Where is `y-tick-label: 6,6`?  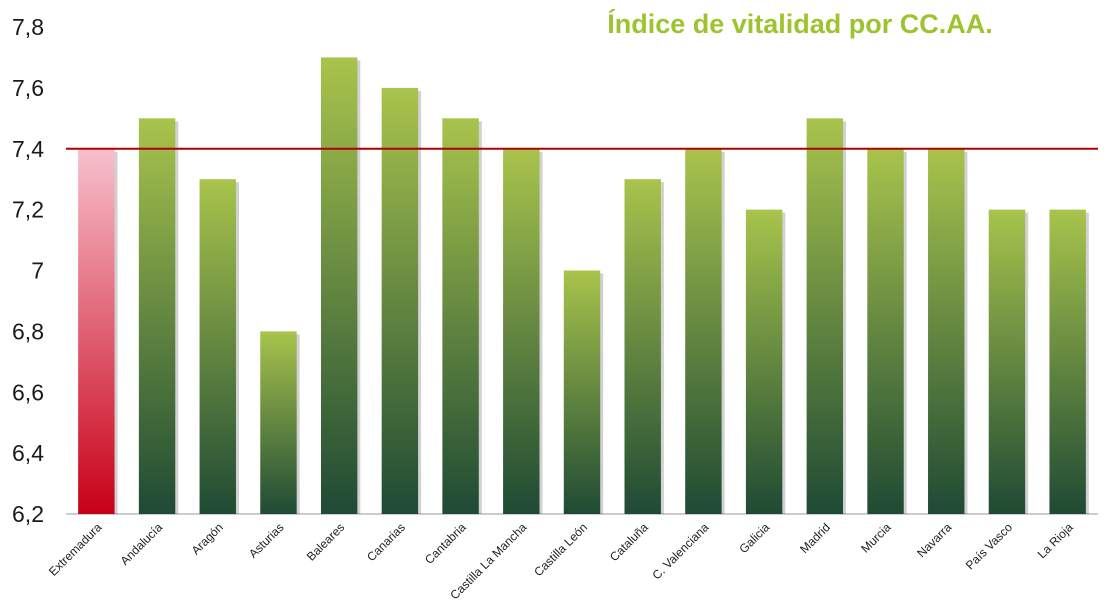
y-tick-label: 6,6 is located at coordinates (28, 392).